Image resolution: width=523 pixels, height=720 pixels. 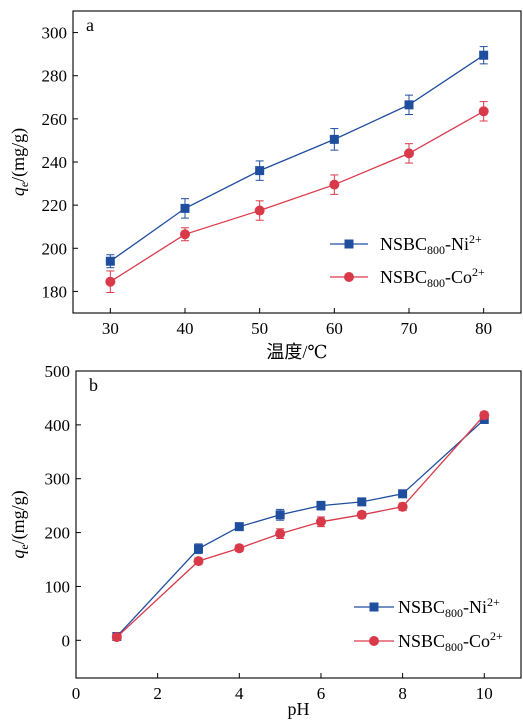 I want to click on y-tick-label: 240, so click(x=55, y=162).